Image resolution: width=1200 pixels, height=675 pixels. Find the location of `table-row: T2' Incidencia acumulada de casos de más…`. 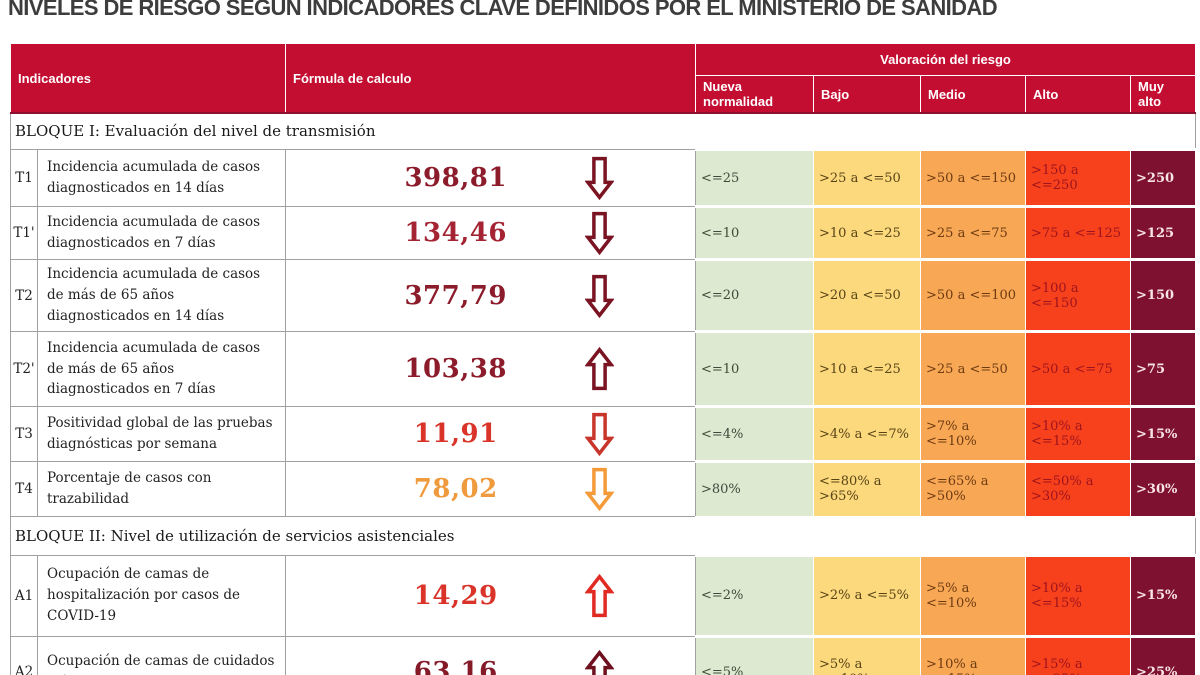

table-row: T2' Incidencia acumulada de casos de más… is located at coordinates (603, 369).